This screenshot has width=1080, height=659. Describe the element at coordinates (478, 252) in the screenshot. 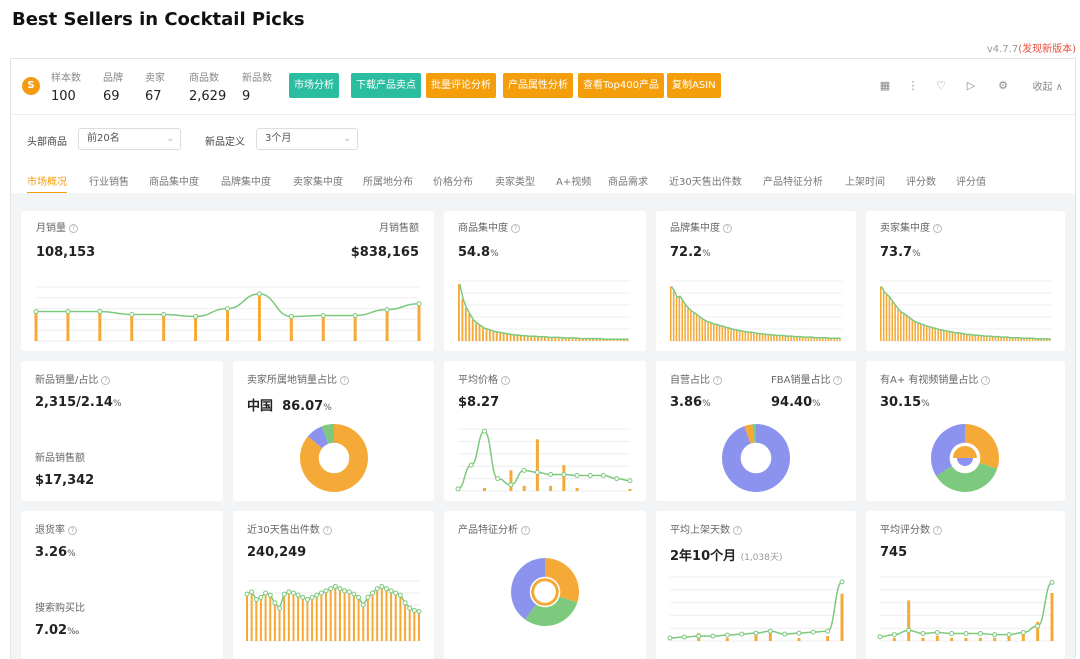

I see `product-conc-value: 54.8%` at that location.